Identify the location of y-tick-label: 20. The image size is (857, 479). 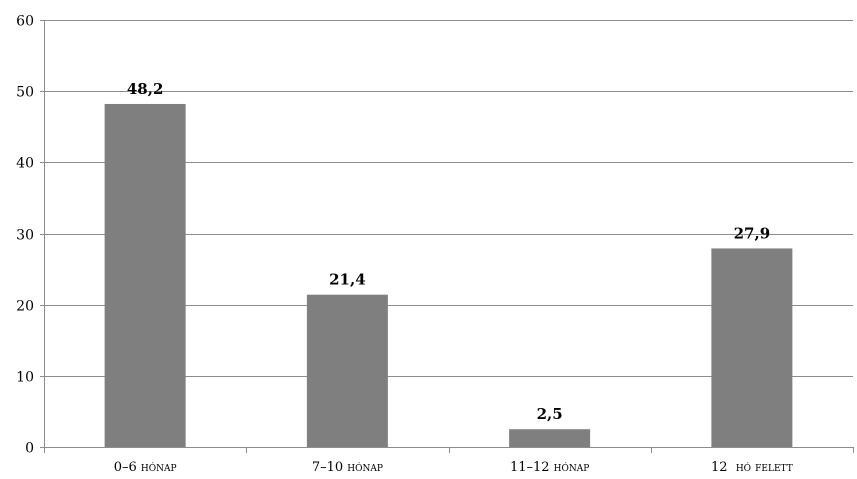
(25, 307).